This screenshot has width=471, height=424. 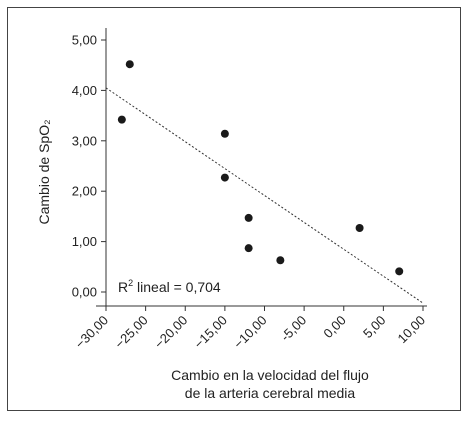 What do you see at coordinates (84, 292) in the screenshot?
I see `y-tick-label: 0,00` at bounding box center [84, 292].